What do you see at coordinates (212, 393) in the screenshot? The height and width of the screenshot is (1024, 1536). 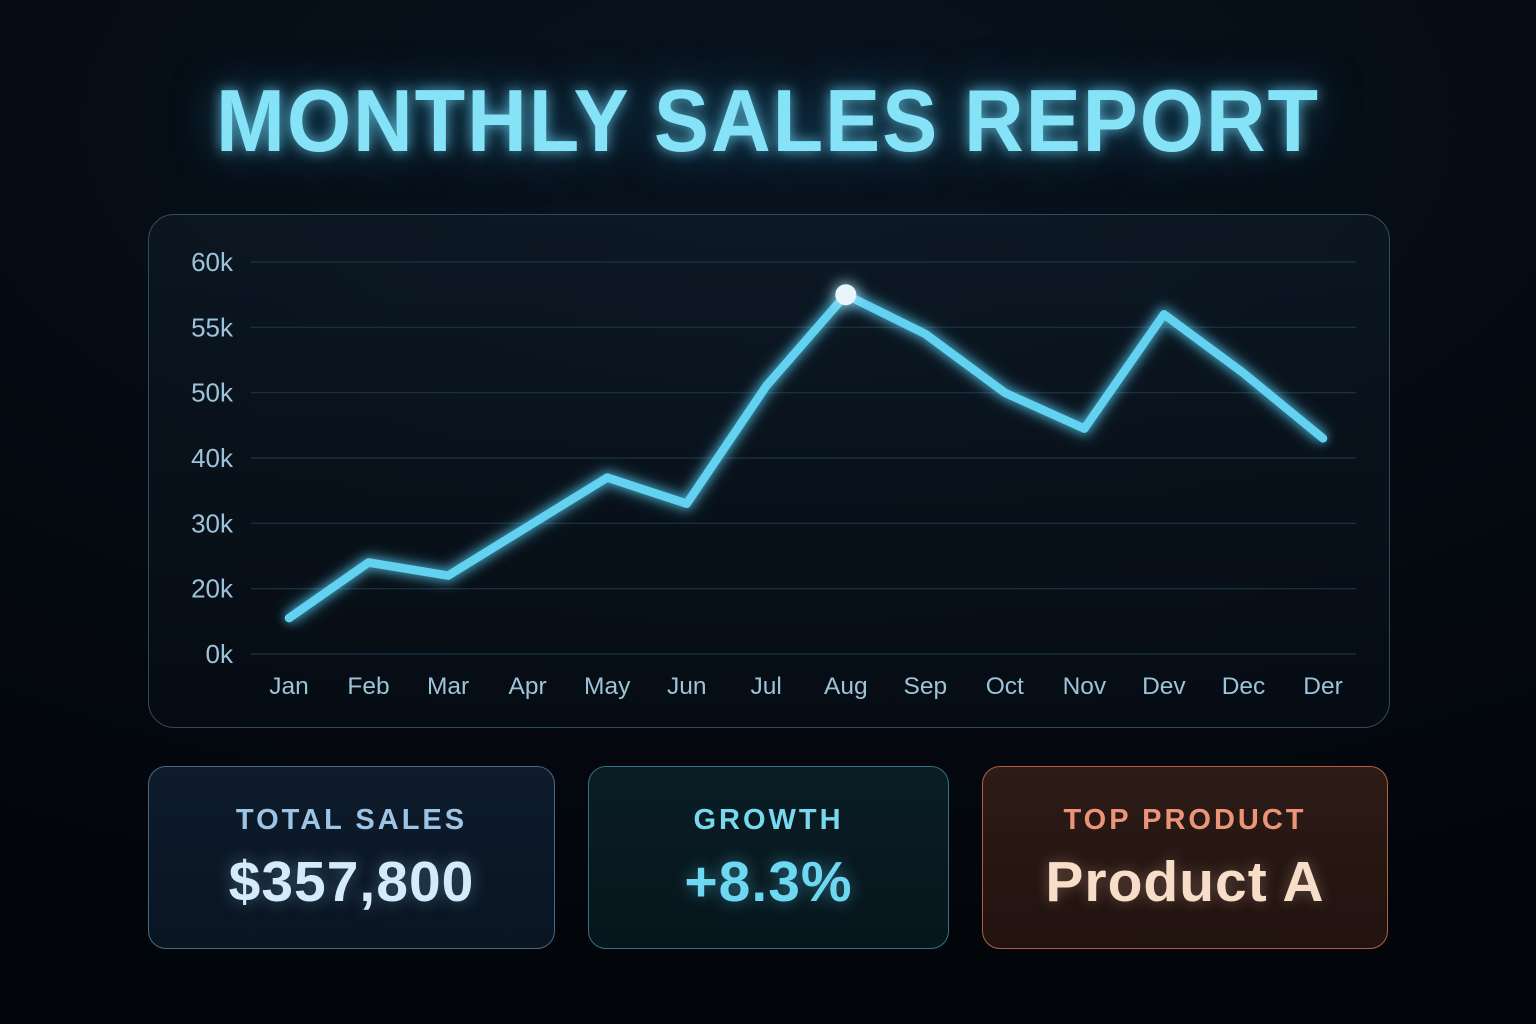 I see `y-tick-label-50k: 50k` at bounding box center [212, 393].